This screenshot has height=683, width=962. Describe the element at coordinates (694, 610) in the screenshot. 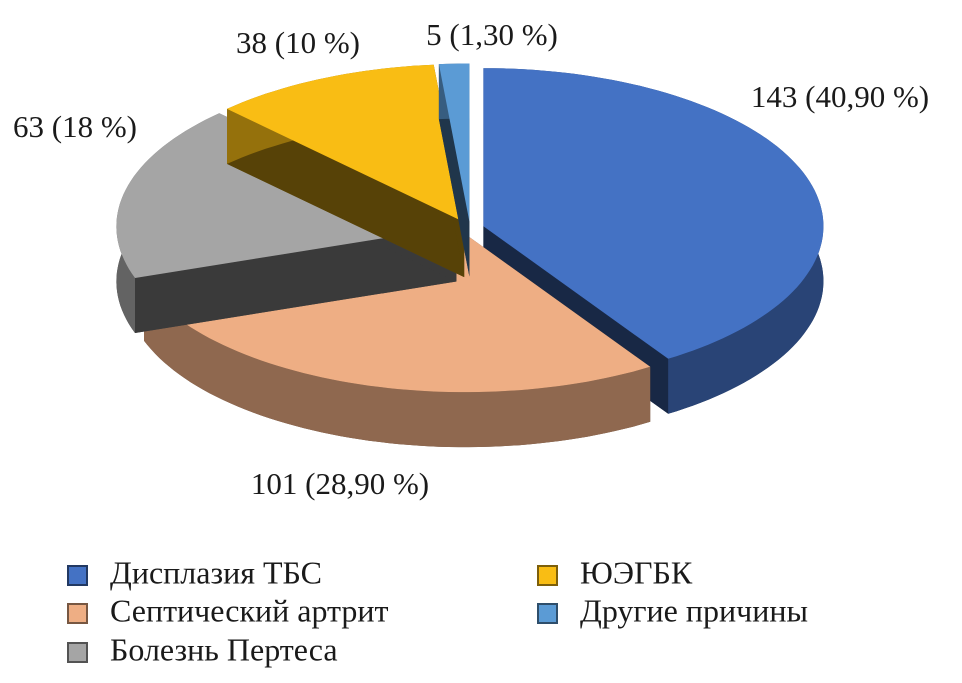

I see `legend-label: Другие причины` at that location.